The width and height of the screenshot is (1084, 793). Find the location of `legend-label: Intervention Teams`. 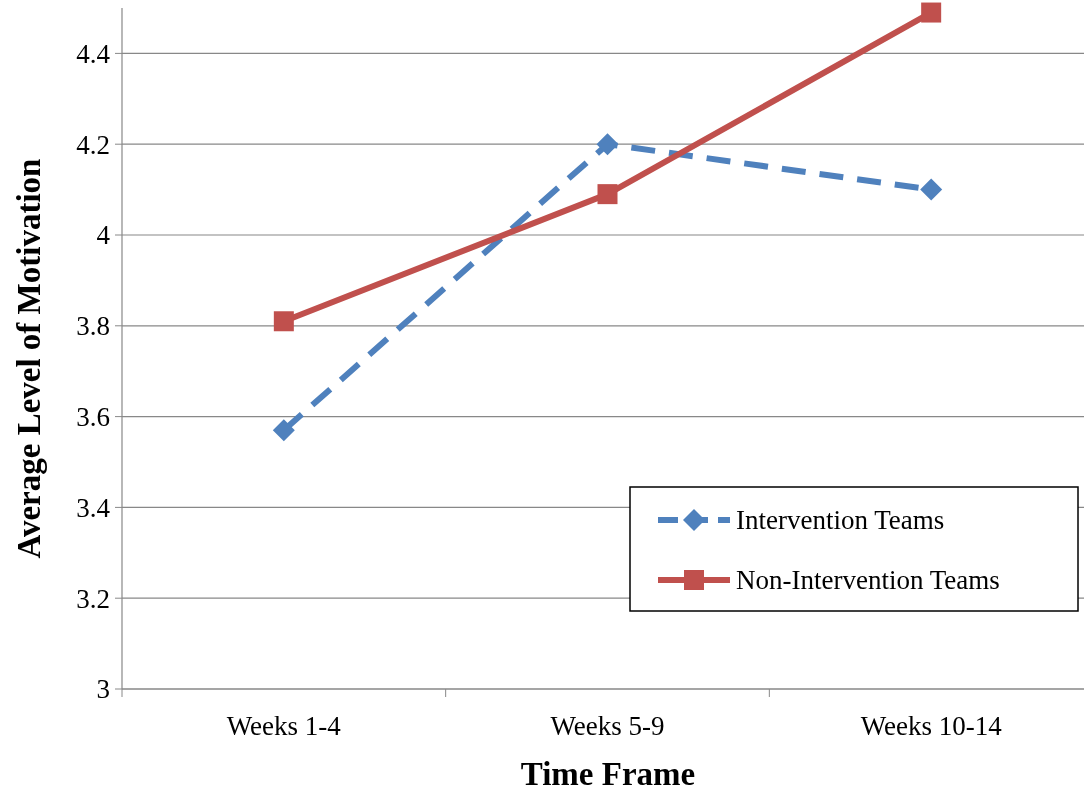

legend-label: Intervention Teams is located at coordinates (840, 520).